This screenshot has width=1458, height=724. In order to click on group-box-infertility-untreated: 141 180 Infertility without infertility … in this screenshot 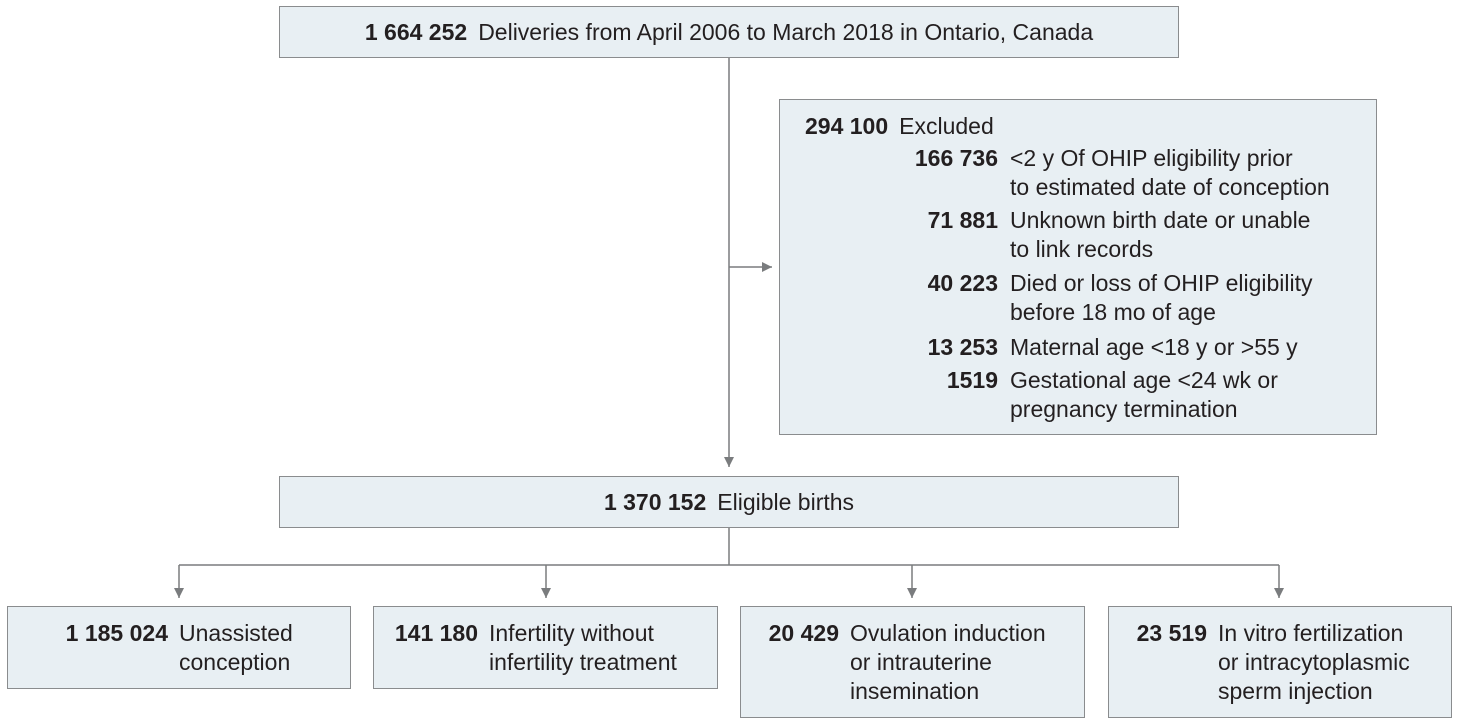, I will do `click(545, 647)`.